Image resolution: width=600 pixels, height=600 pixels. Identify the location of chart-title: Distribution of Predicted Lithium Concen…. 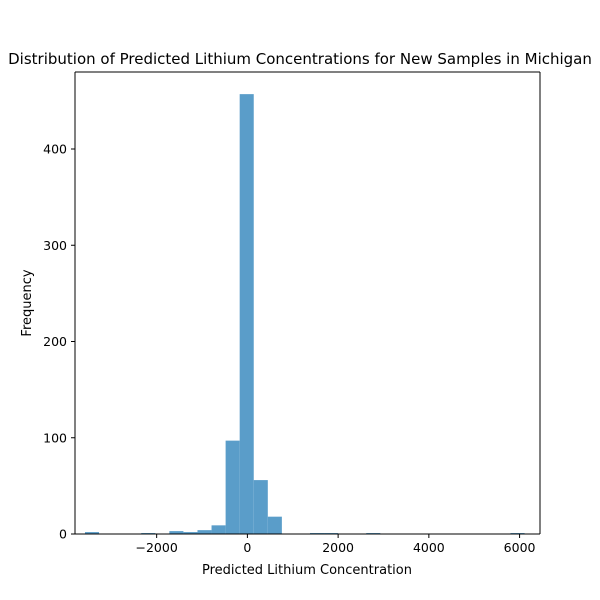
(300, 59).